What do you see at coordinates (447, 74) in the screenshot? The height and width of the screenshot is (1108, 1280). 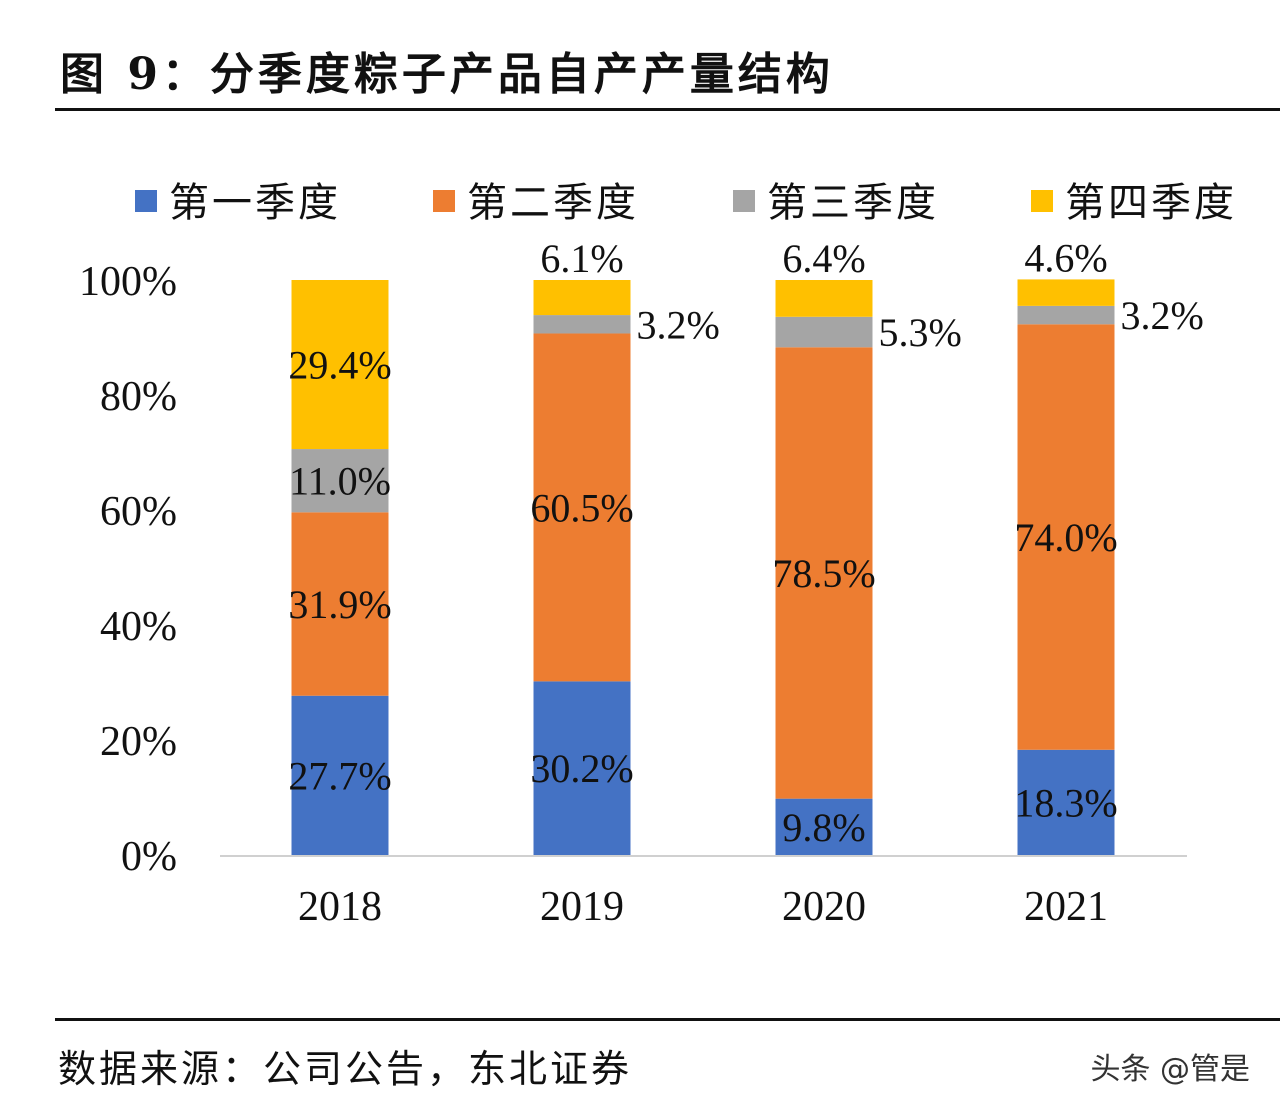 I see `chart-title: 图 9：分季度粽子产品自产产量结构` at bounding box center [447, 74].